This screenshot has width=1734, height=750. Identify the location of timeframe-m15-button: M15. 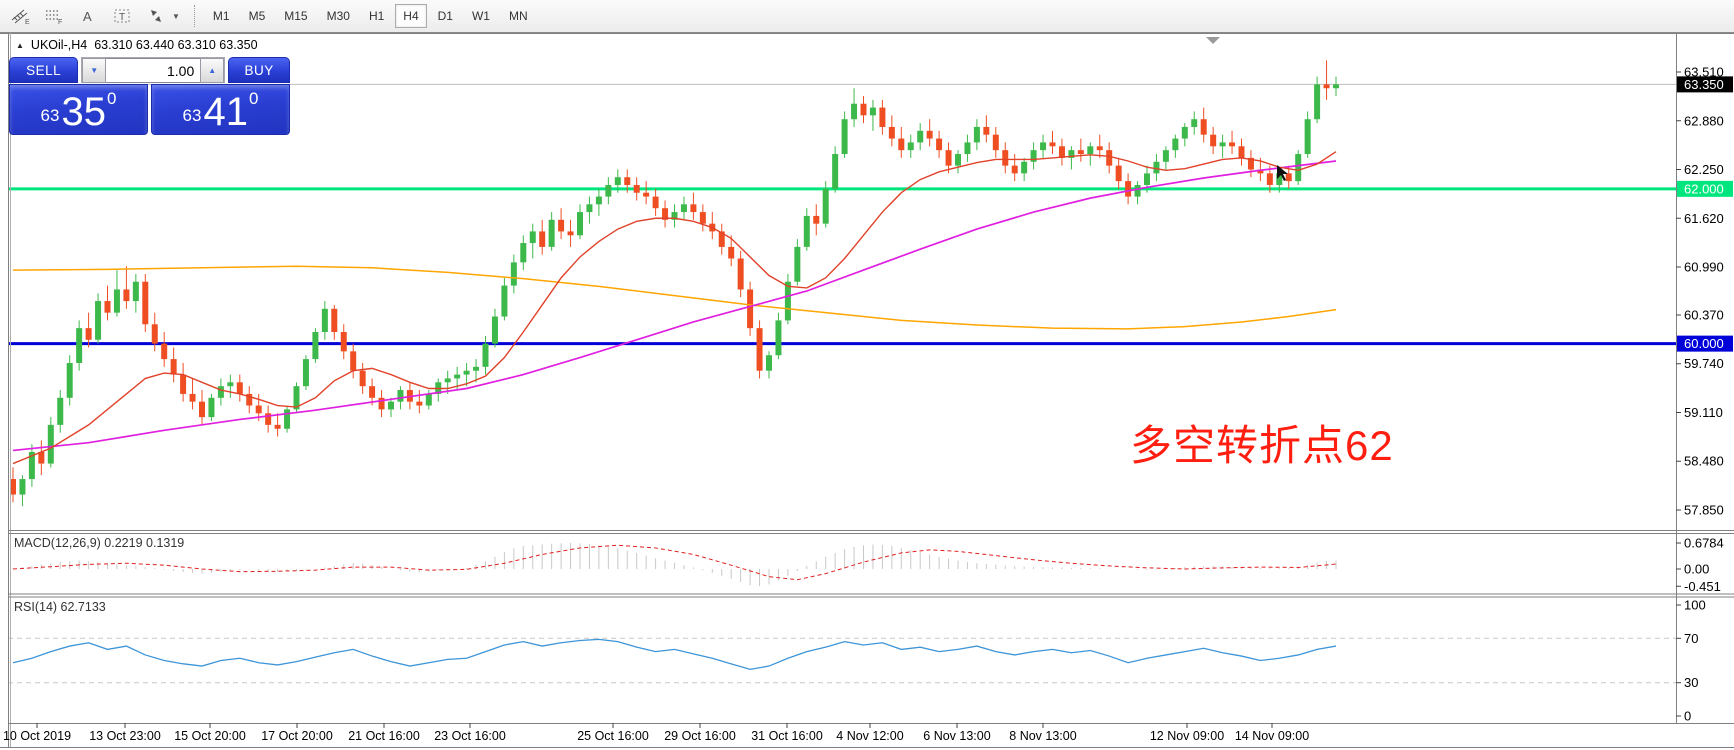
(295, 16).